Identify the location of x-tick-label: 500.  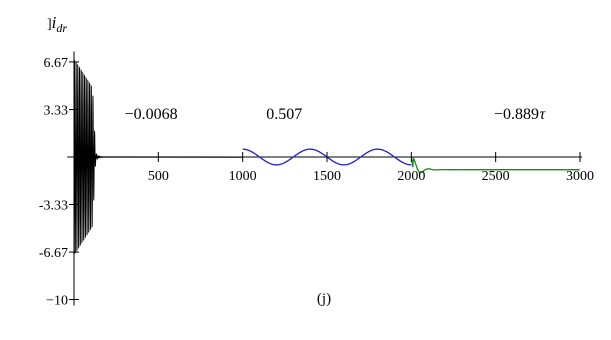
(158, 176).